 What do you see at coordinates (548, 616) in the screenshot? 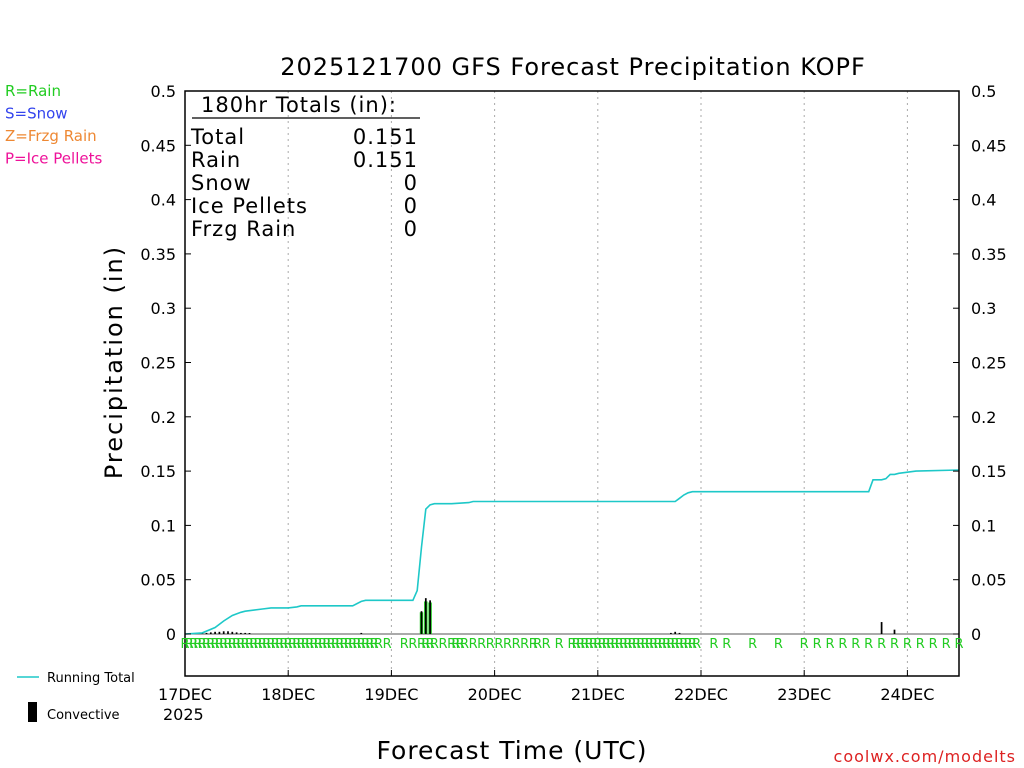
I see `precip-bars` at bounding box center [548, 616].